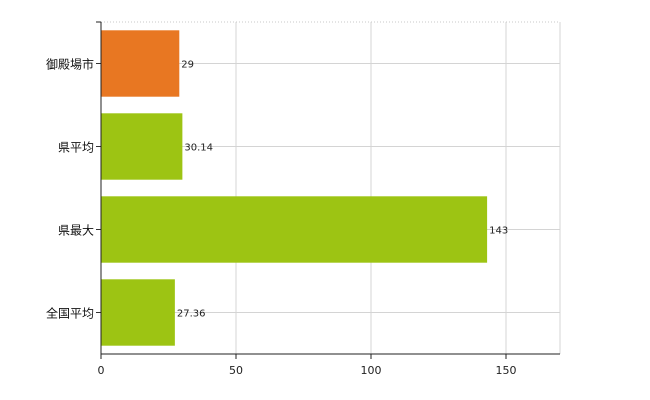 This screenshot has height=400, width=650. What do you see at coordinates (371, 370) in the screenshot?
I see `x-tick-label-2: 100` at bounding box center [371, 370].